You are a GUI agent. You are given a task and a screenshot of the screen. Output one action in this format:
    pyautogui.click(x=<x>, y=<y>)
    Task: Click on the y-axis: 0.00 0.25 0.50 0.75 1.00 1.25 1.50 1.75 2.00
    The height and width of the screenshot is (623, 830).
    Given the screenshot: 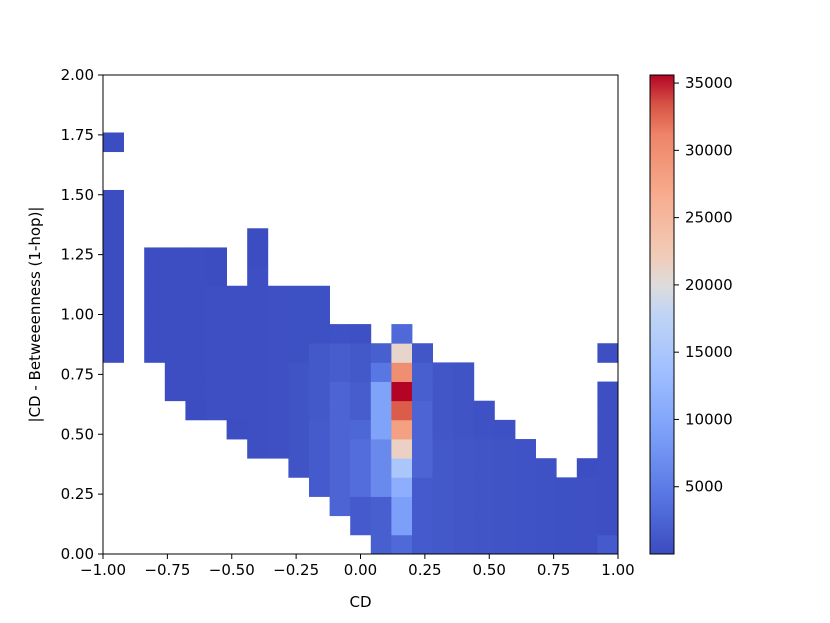 What is the action you would take?
    pyautogui.click(x=82, y=314)
    